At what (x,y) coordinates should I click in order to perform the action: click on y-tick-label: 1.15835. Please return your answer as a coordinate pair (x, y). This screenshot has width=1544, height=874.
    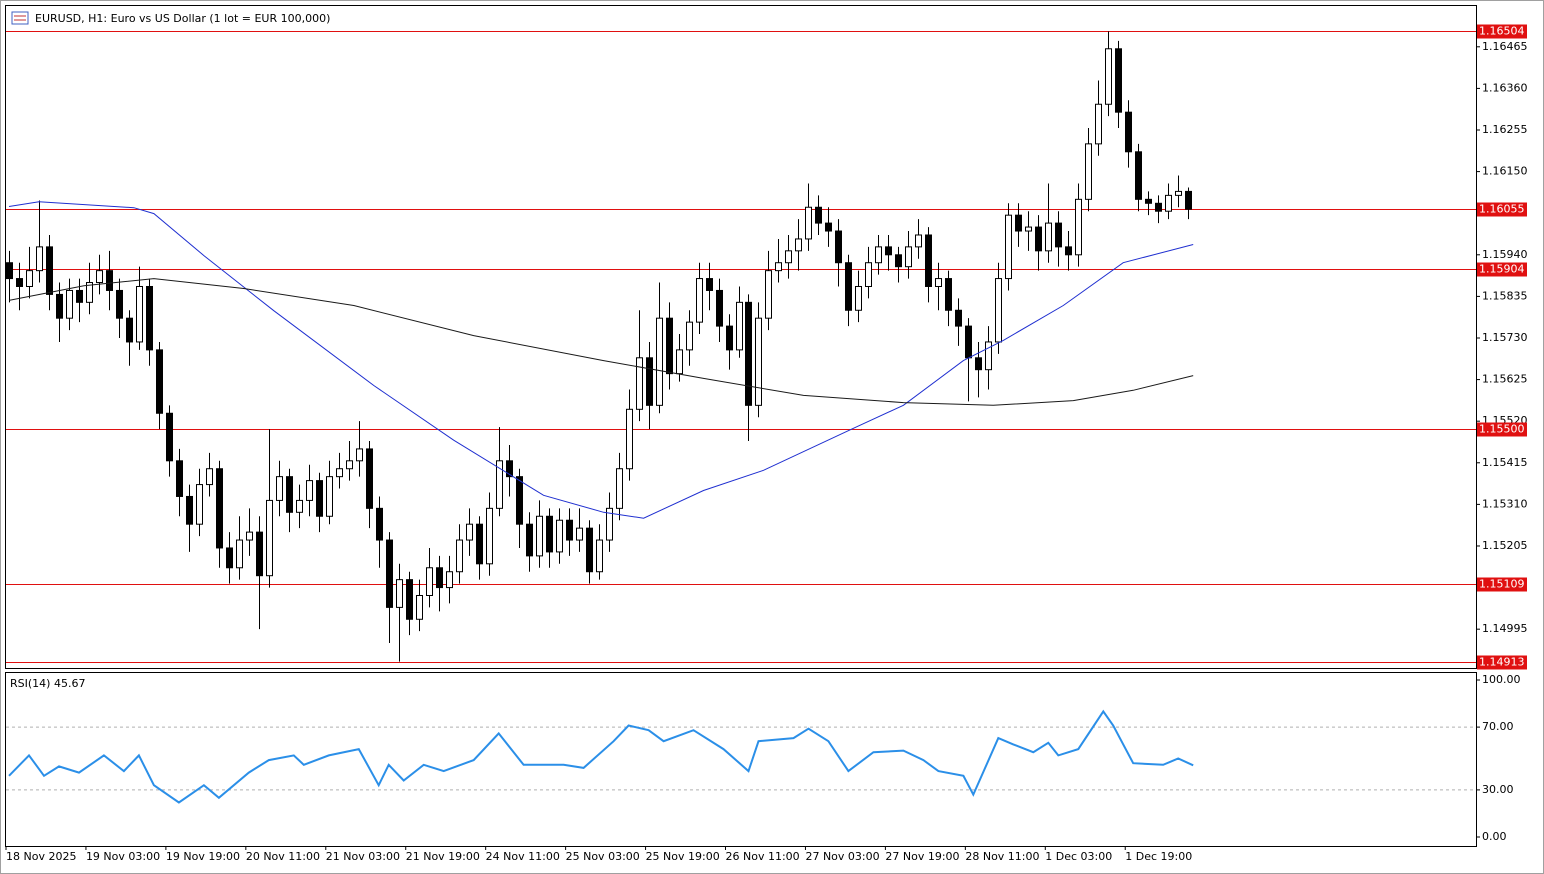
    Looking at the image, I should click on (1505, 295).